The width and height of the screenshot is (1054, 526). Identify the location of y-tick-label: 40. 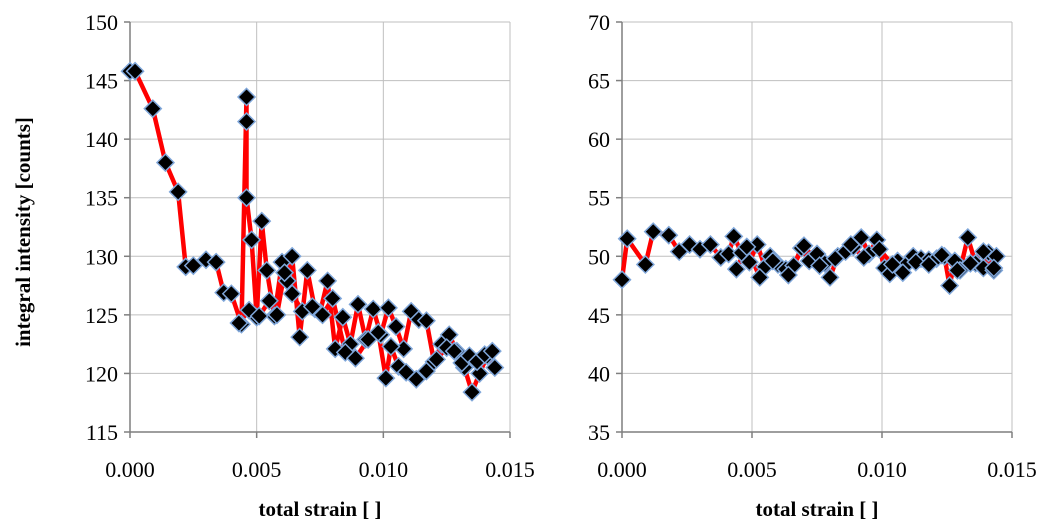
(599, 373).